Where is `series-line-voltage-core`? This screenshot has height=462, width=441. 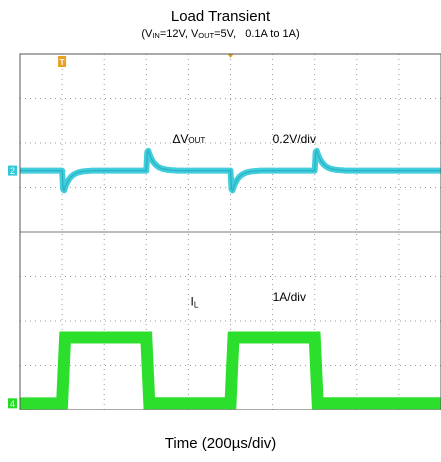
series-line-voltage-core is located at coordinates (230, 170).